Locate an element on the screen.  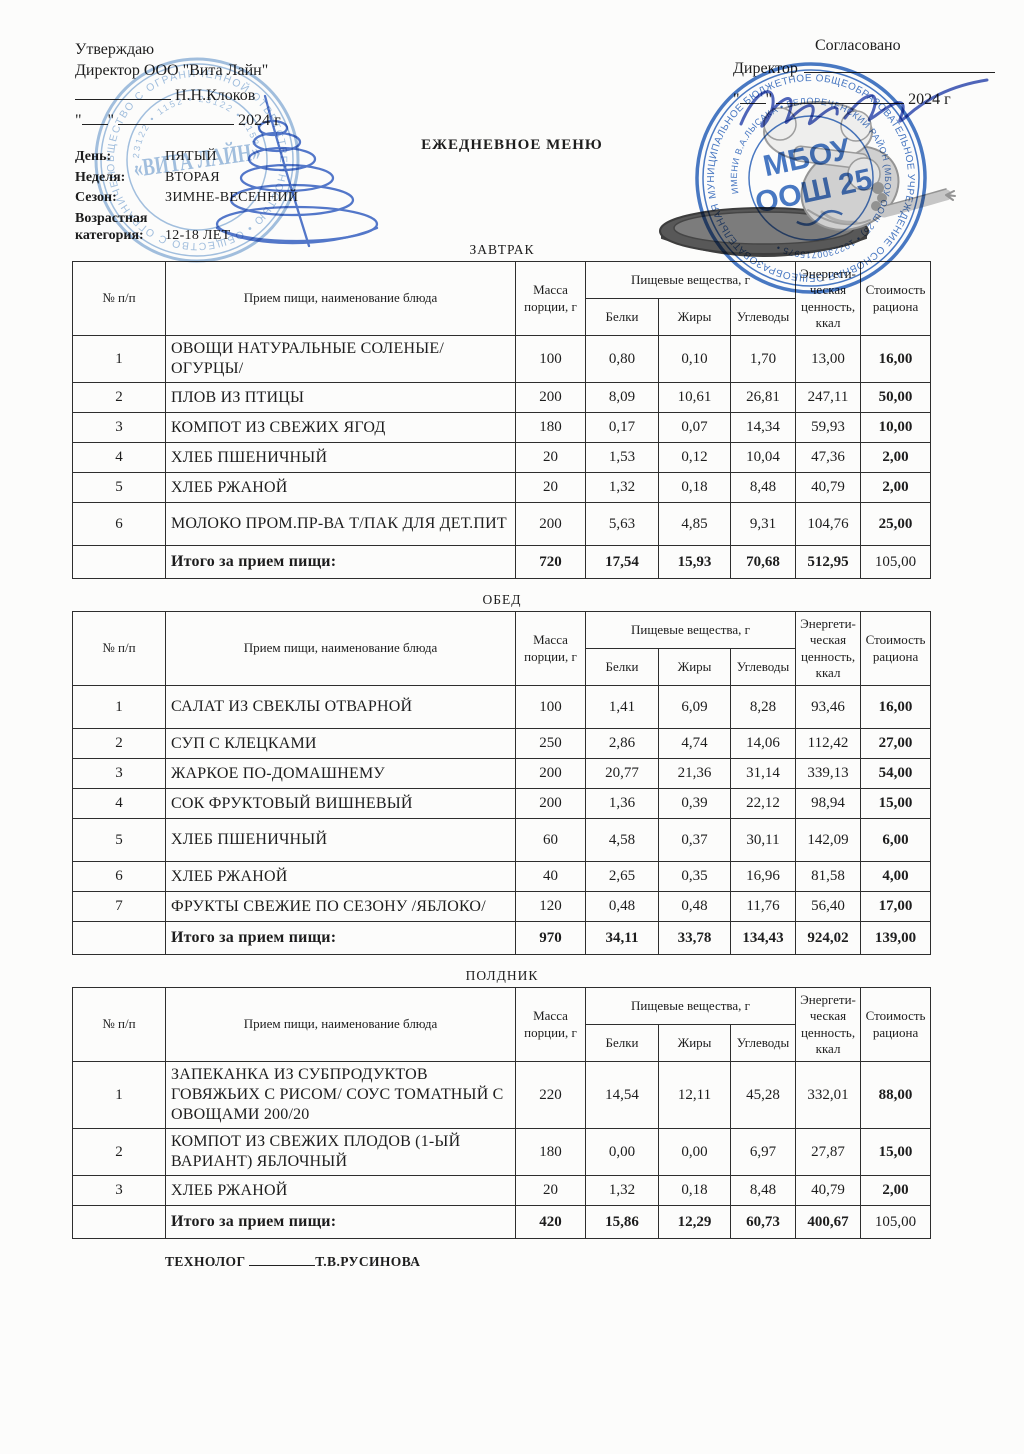
table-cell: 25,00 is located at coordinates (896, 524).